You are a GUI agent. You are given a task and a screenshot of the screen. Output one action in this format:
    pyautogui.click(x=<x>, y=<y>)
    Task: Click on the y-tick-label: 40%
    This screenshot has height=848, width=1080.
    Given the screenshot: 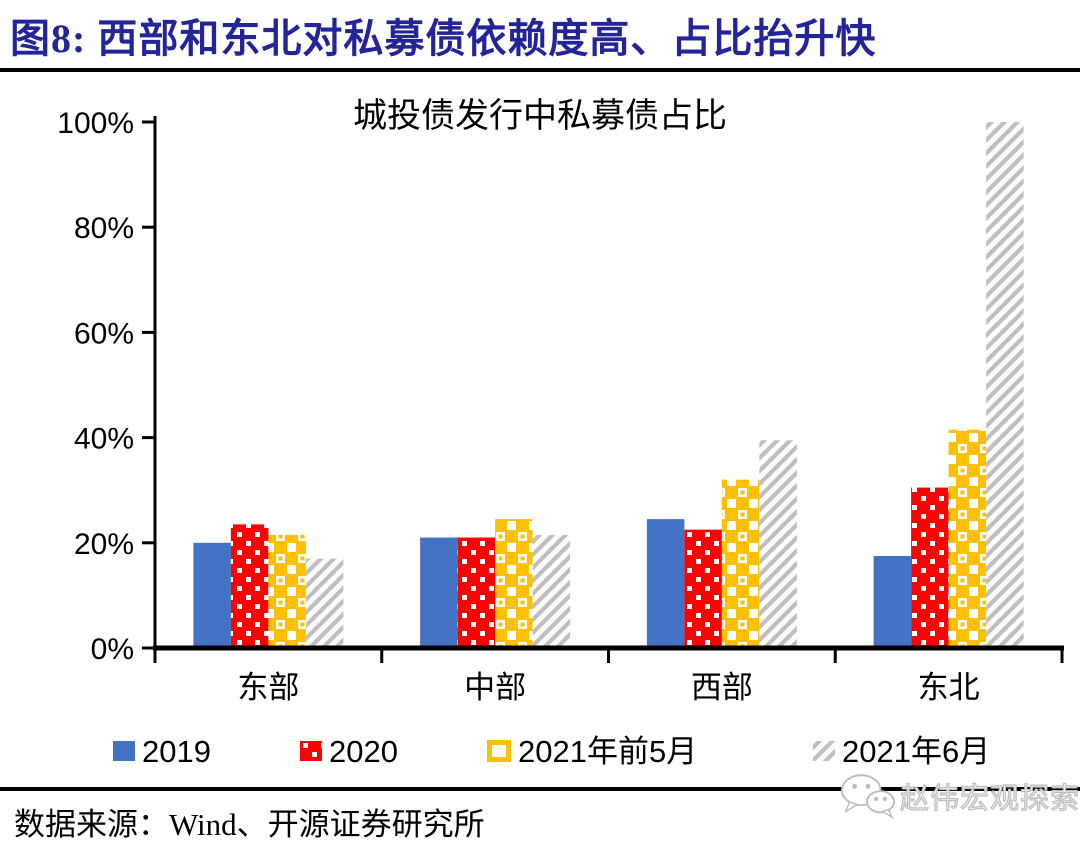 What is the action you would take?
    pyautogui.click(x=104, y=439)
    